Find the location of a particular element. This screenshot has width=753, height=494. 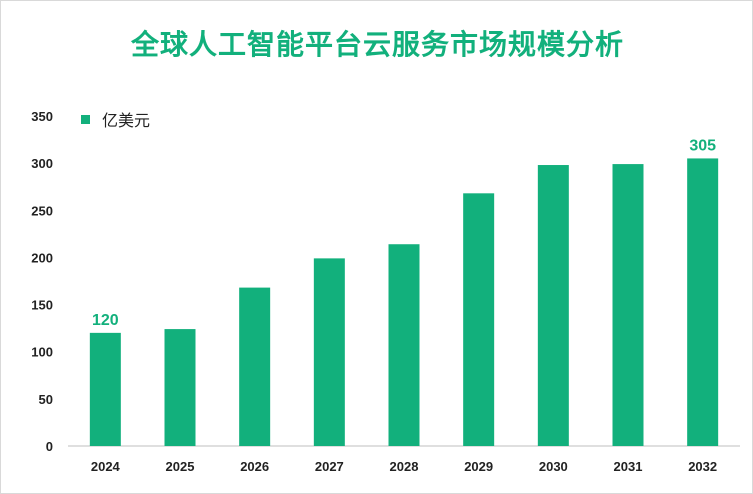

x-tick-label: 2029 is located at coordinates (478, 466).